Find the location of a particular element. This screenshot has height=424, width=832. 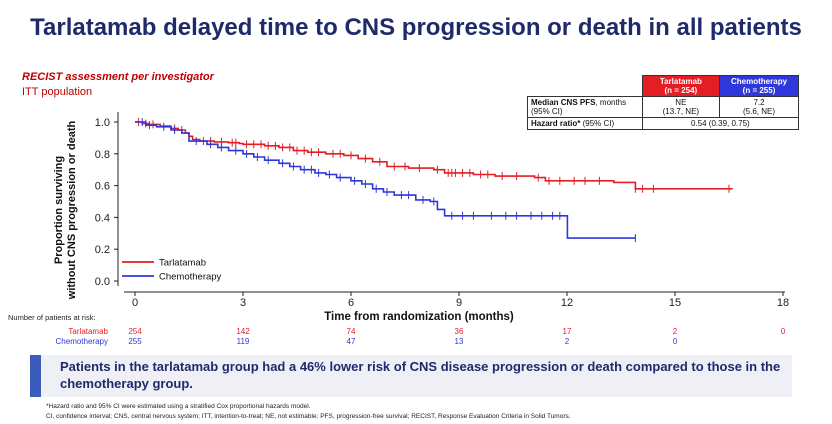

risk-count-tarlatamab: 142 is located at coordinates (243, 331).